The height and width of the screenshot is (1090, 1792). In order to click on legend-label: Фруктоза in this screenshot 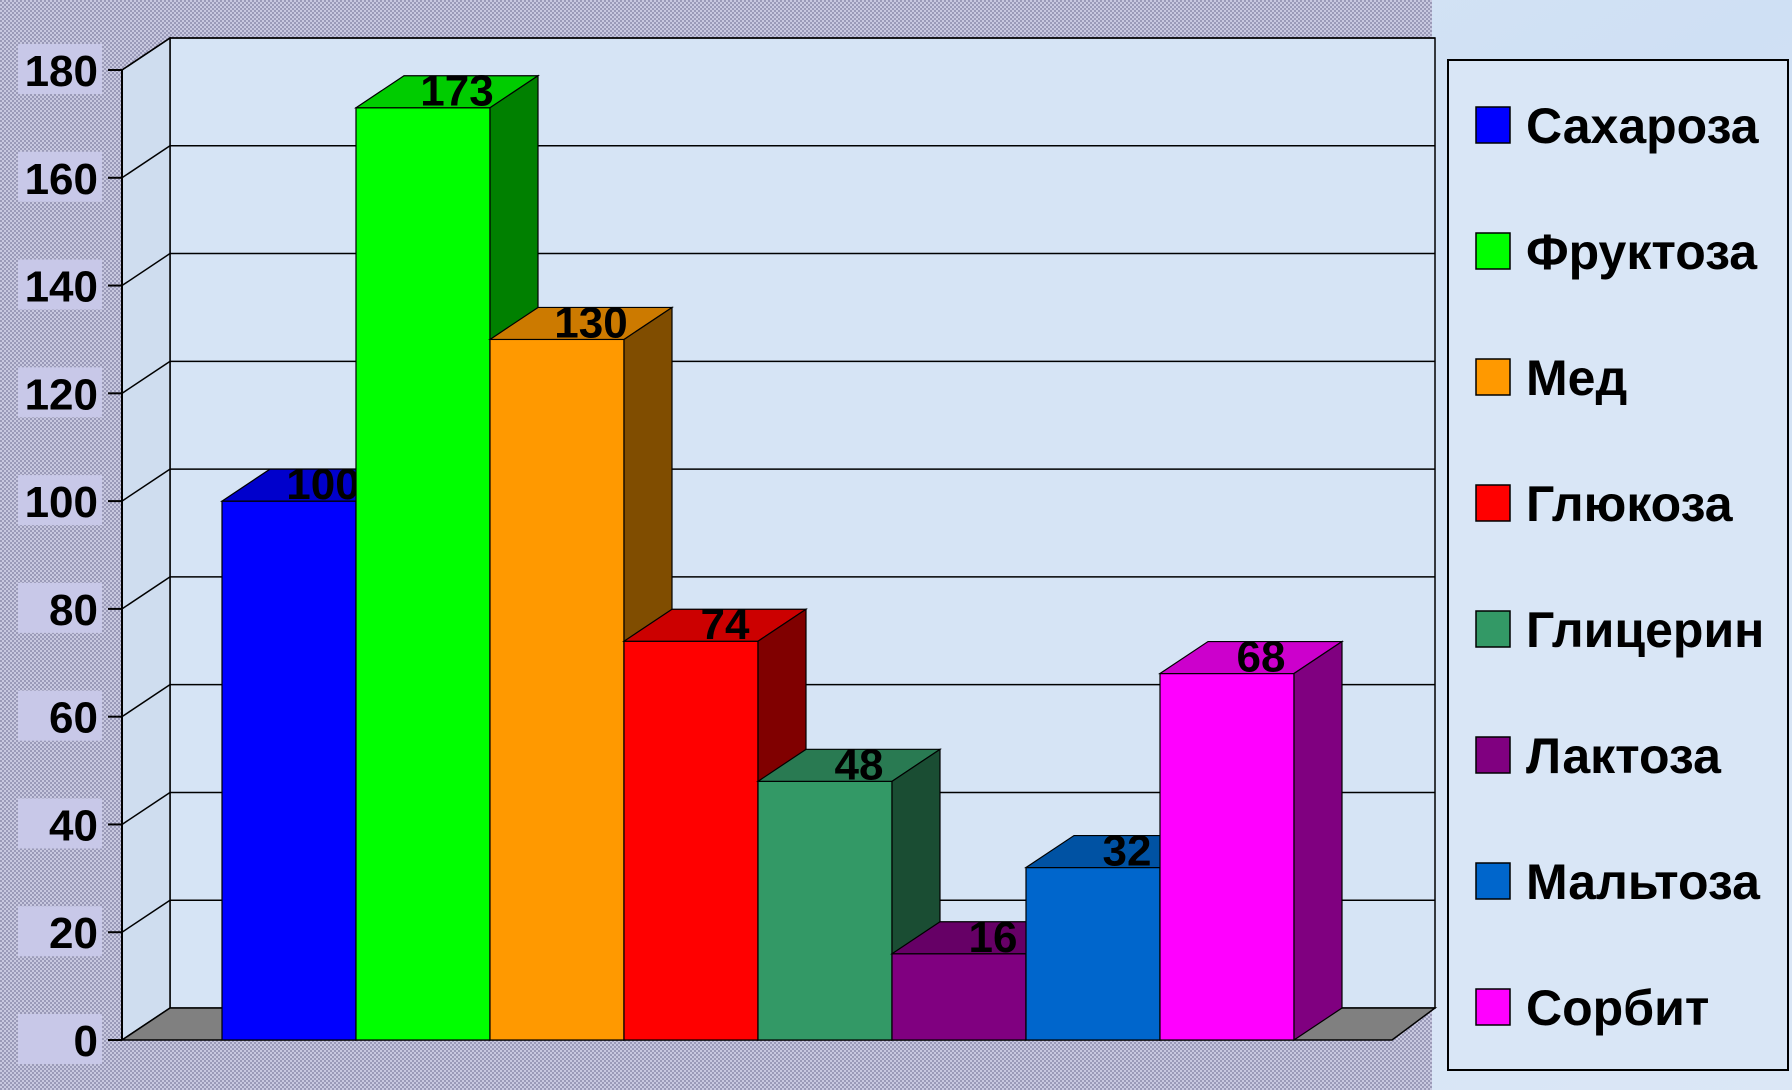, I will do `click(1642, 252)`.